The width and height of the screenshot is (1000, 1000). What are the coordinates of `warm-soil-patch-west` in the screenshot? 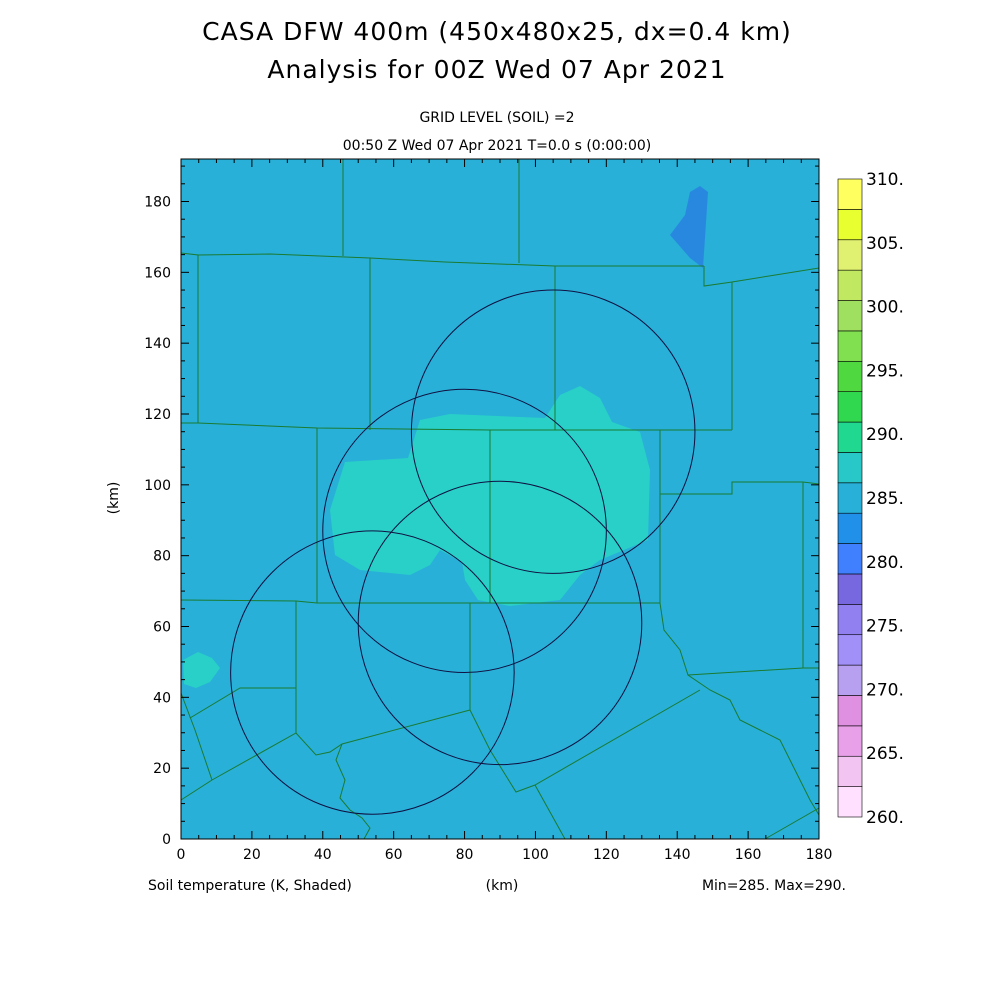 It's located at (201, 670).